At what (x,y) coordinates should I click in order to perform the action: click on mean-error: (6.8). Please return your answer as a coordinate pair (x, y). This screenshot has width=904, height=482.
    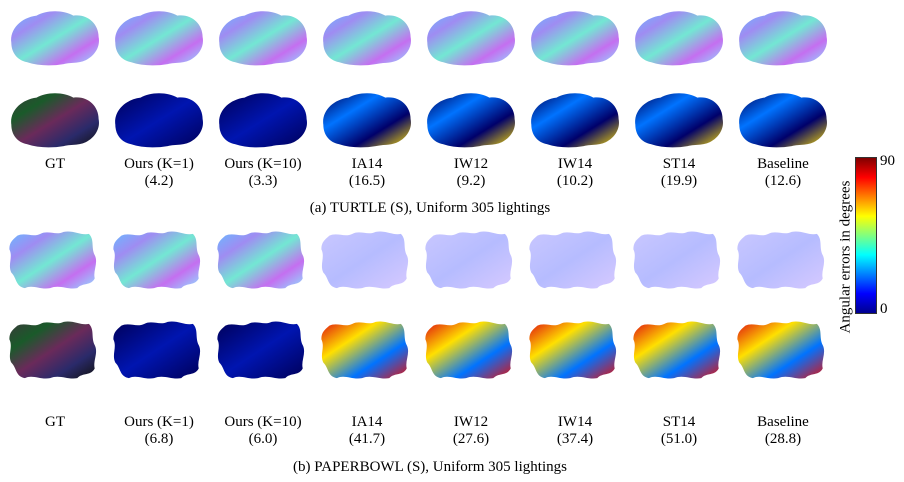
    Looking at the image, I should click on (159, 439).